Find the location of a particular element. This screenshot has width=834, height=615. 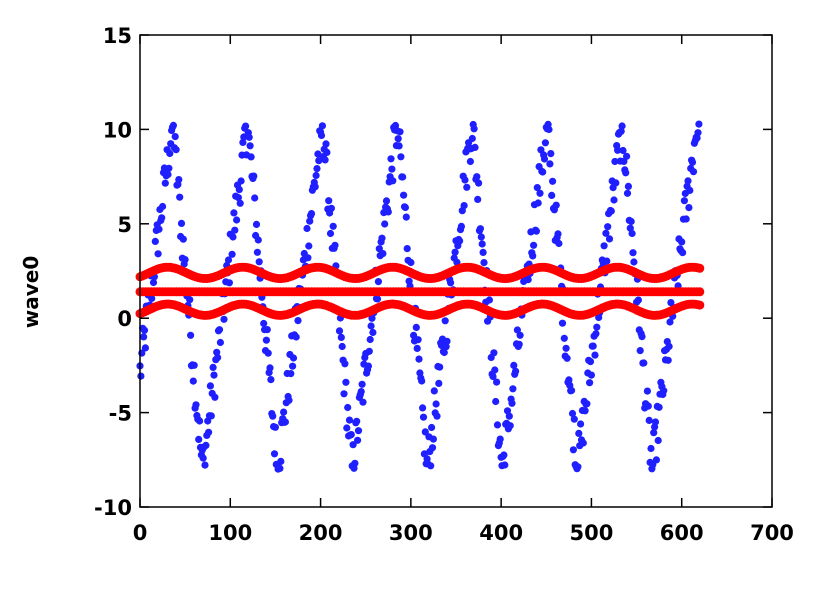

x-tick-label: 300 is located at coordinates (411, 533).